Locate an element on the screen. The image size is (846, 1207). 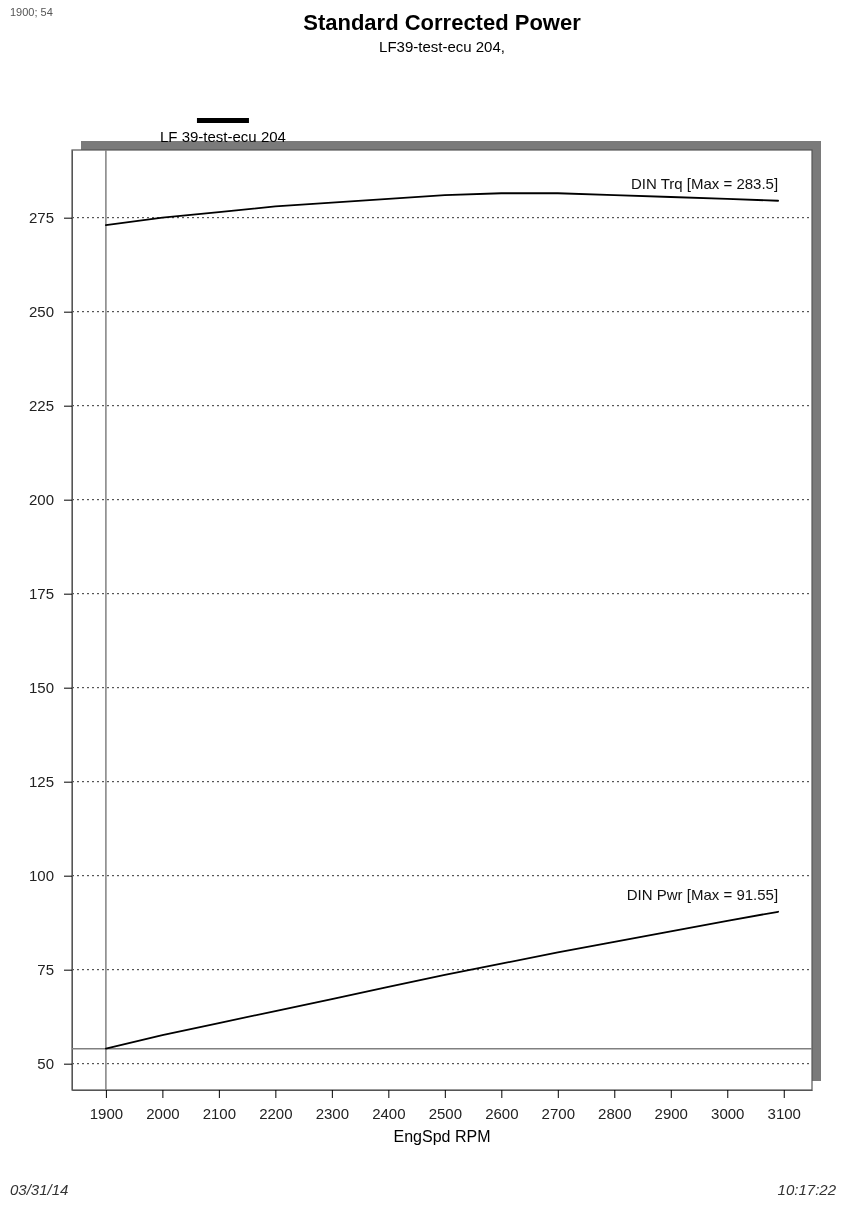
x-tick-label: 2900 is located at coordinates (671, 1113).